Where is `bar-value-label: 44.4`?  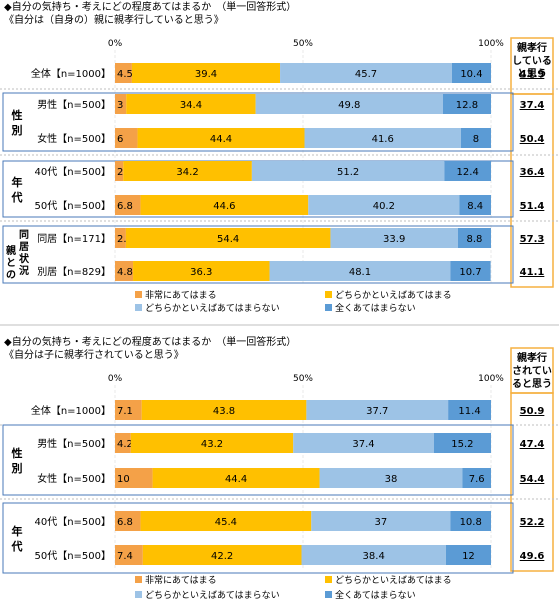 bar-value-label: 44.4 is located at coordinates (221, 139).